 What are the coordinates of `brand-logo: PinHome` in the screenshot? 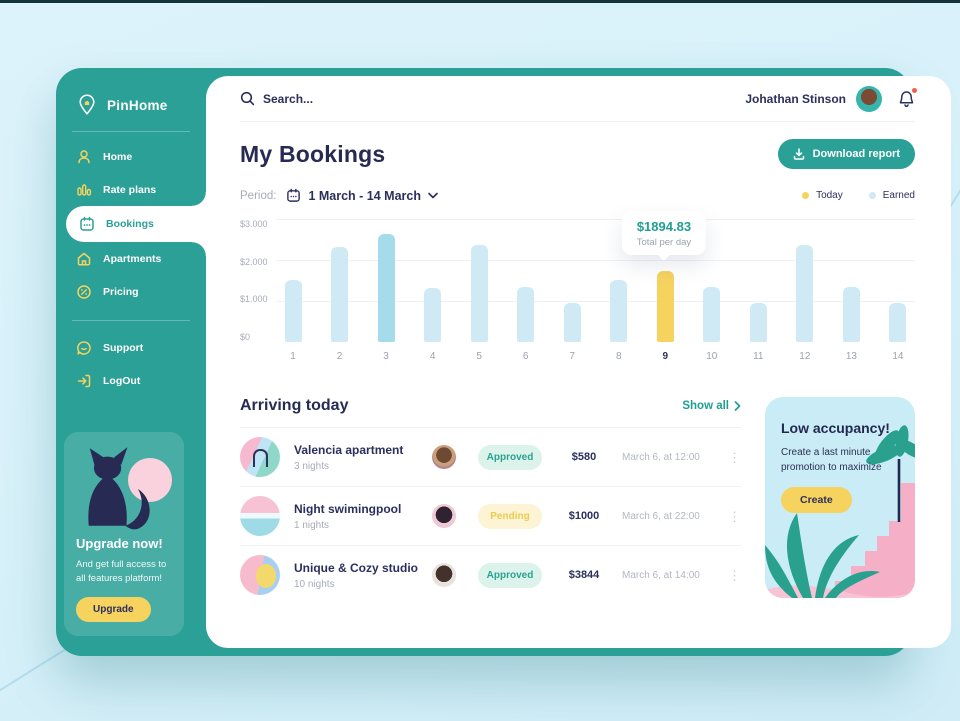 It's located at (141, 105).